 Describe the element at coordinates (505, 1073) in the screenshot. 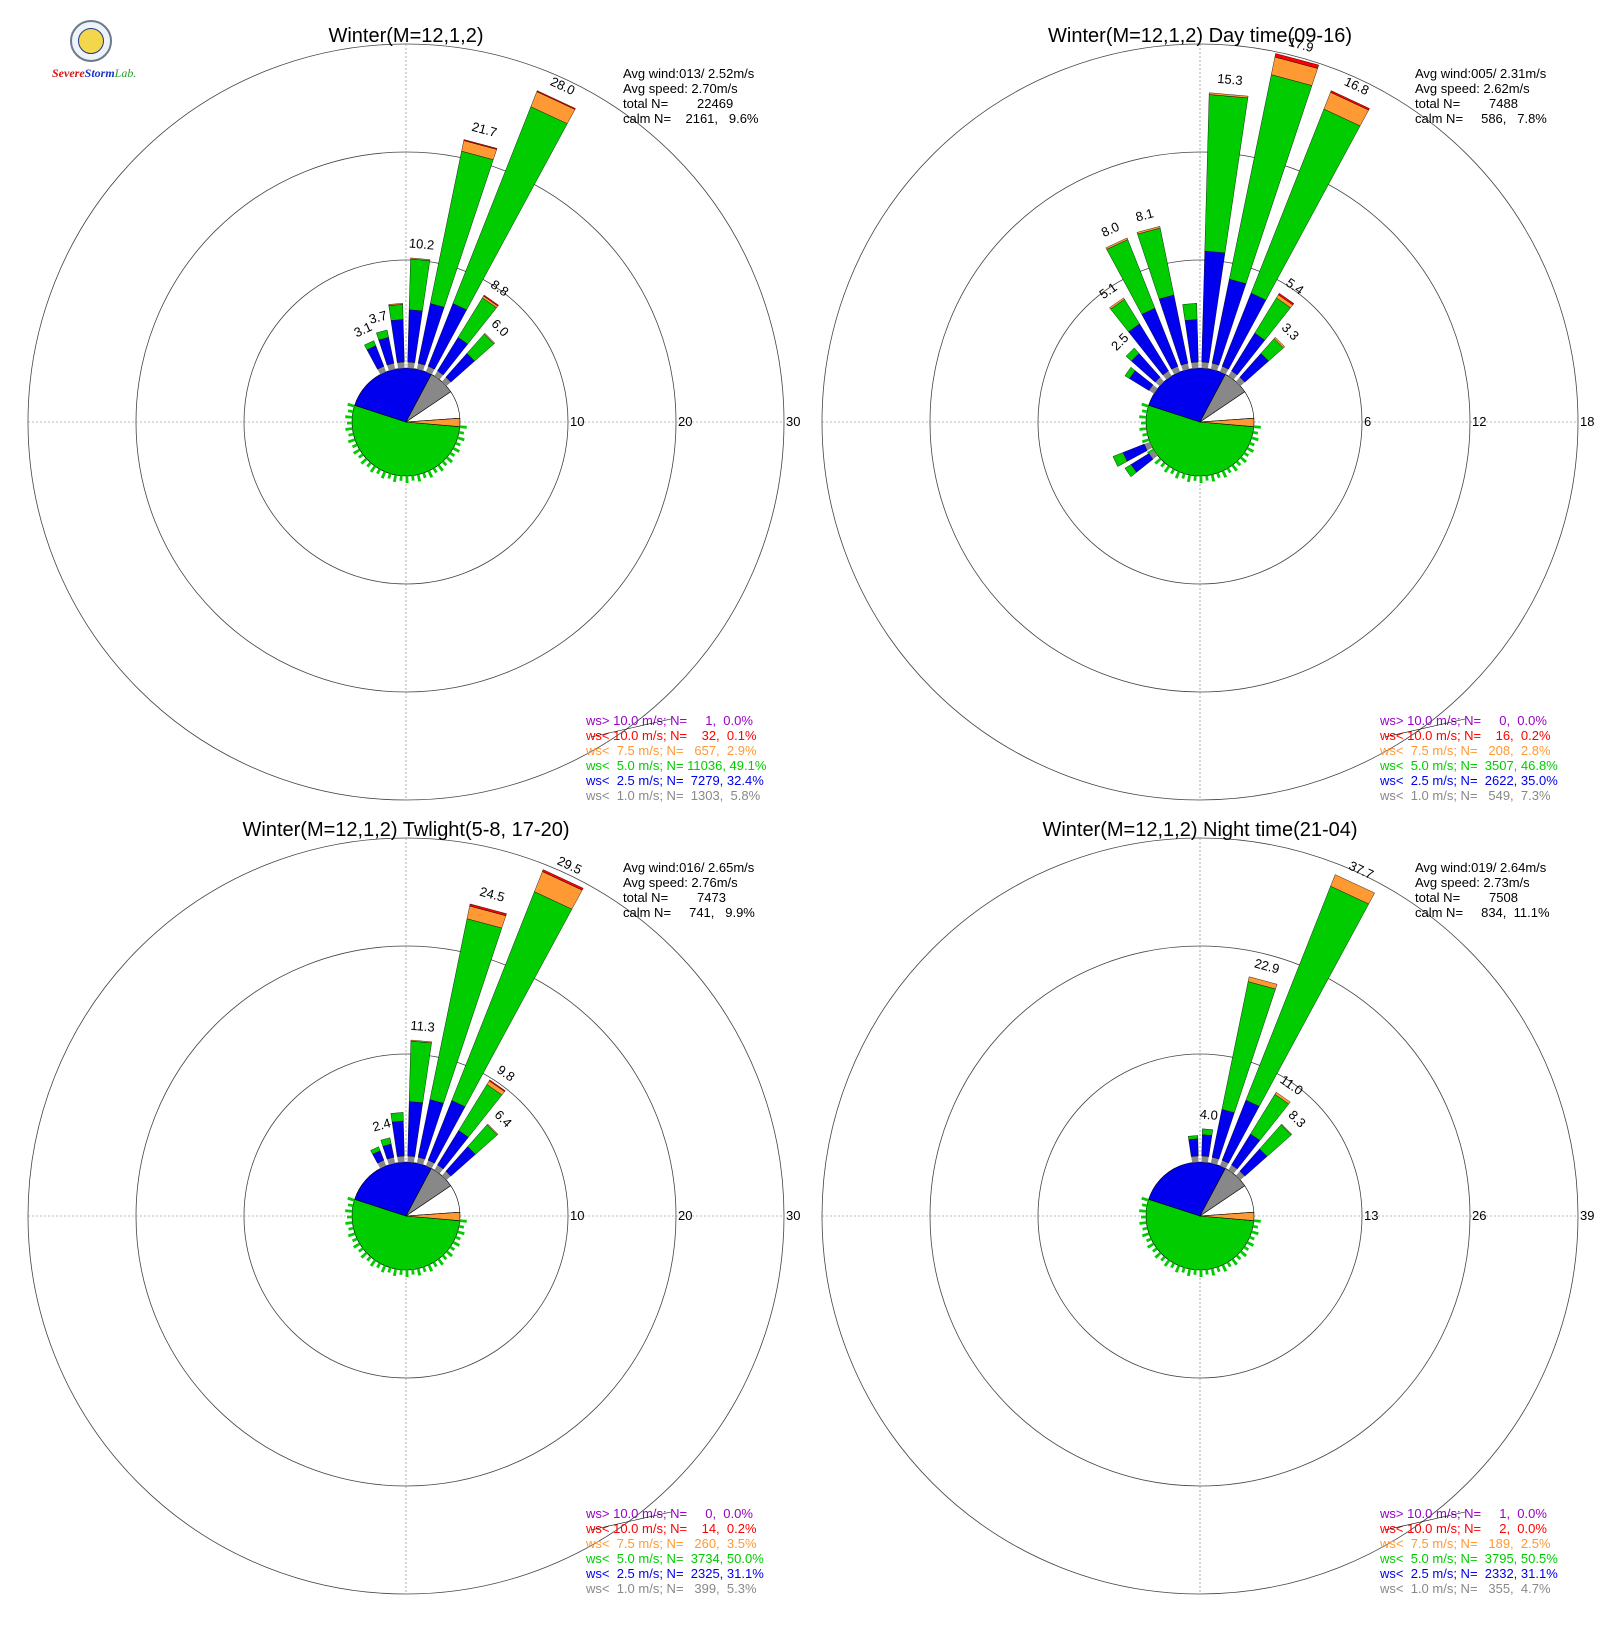

I see `bar-value-label: 9.8` at that location.